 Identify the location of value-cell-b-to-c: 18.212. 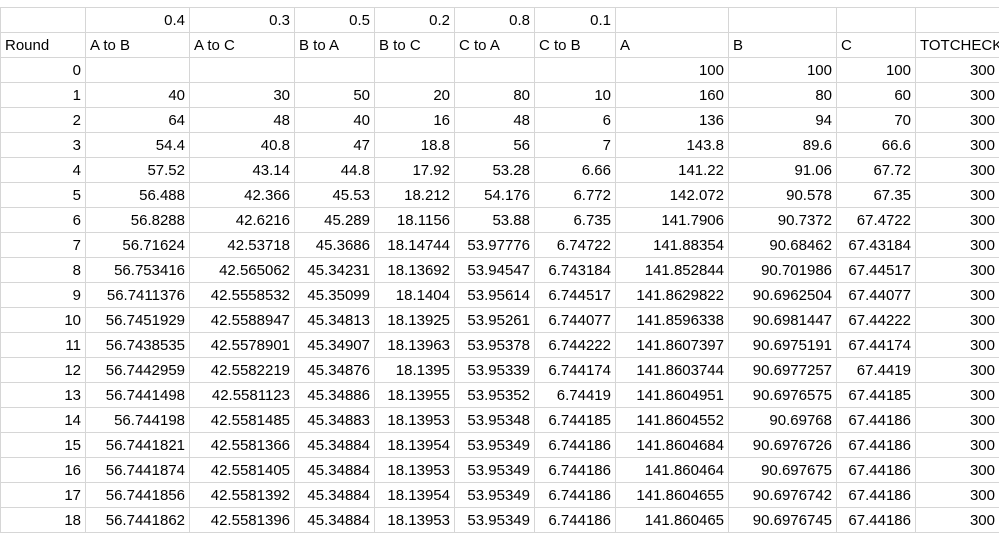
(414, 195).